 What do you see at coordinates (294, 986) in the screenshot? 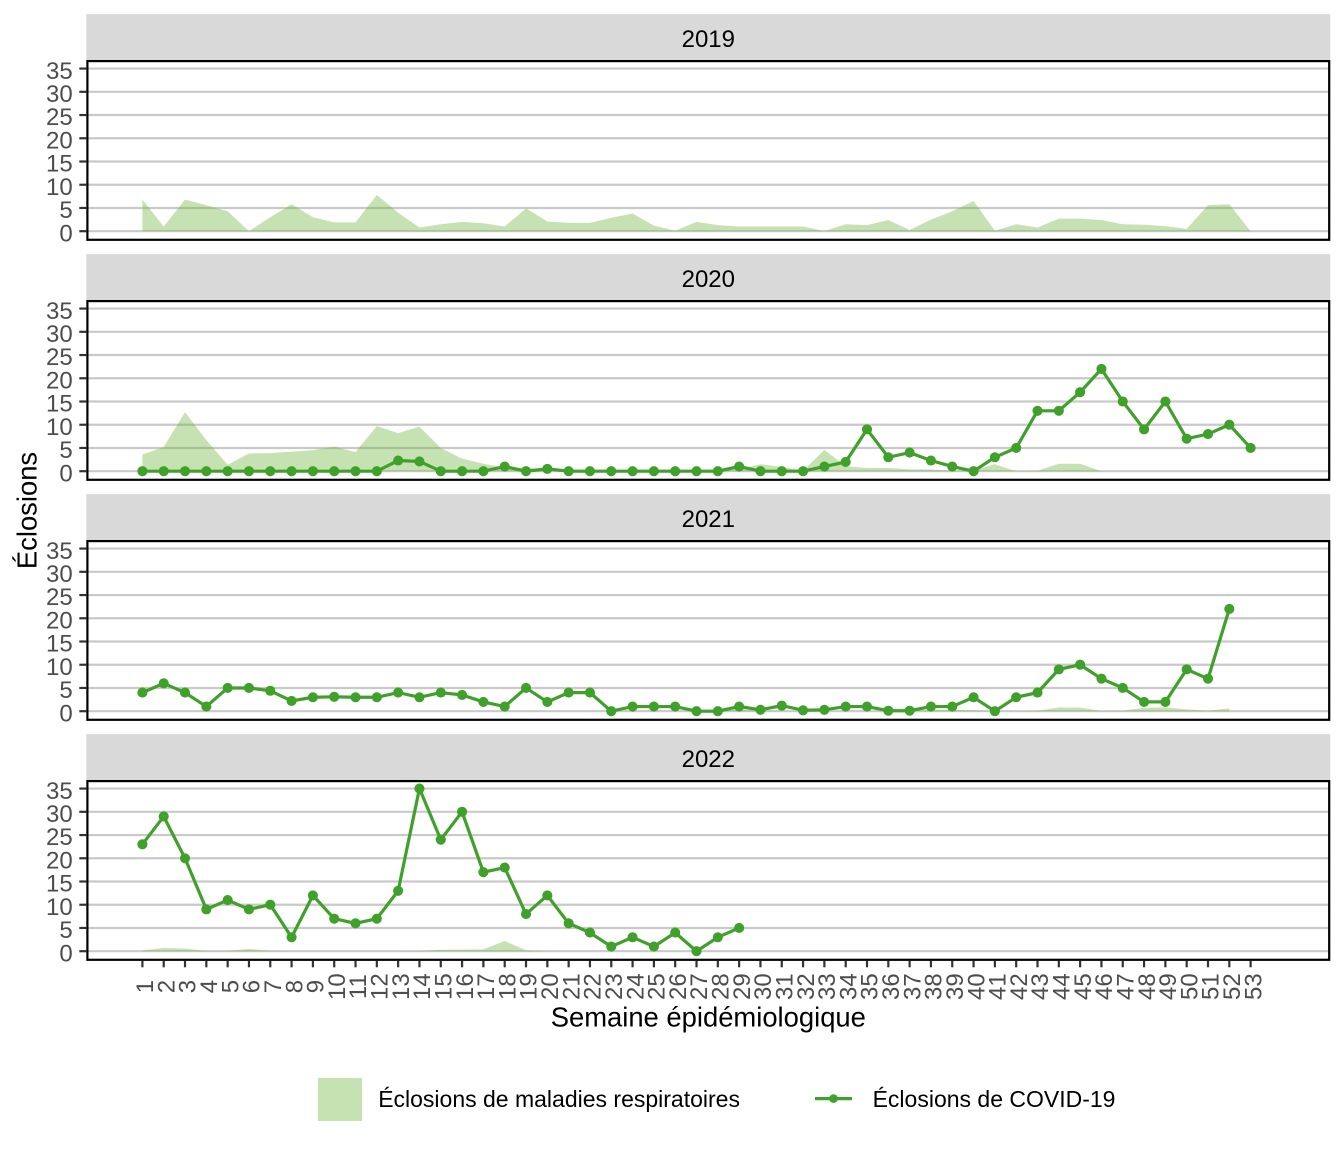
I see `svg-text: 8` at bounding box center [294, 986].